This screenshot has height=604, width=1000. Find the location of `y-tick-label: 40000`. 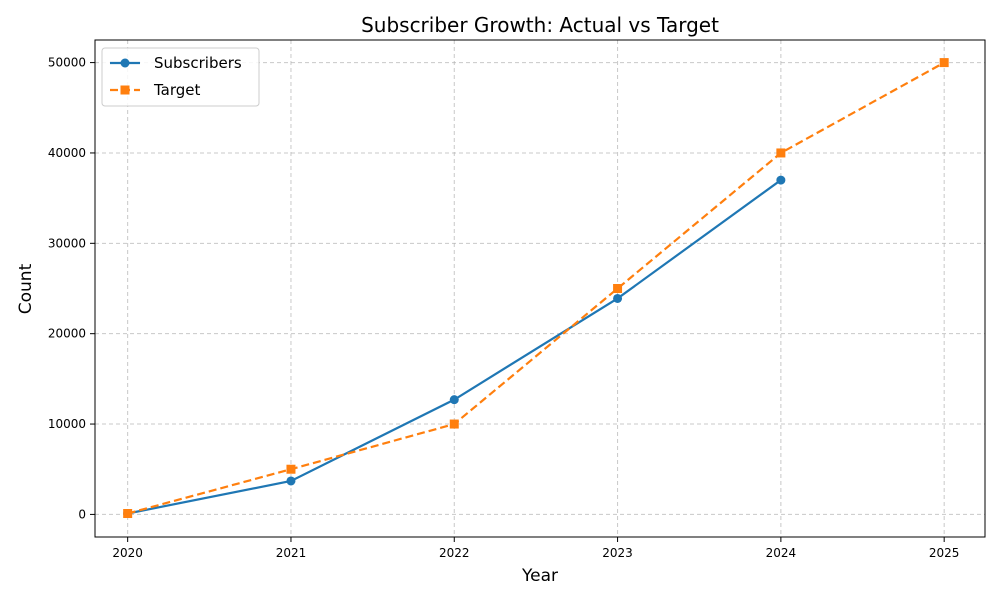

y-tick-label: 40000 is located at coordinates (67, 153).